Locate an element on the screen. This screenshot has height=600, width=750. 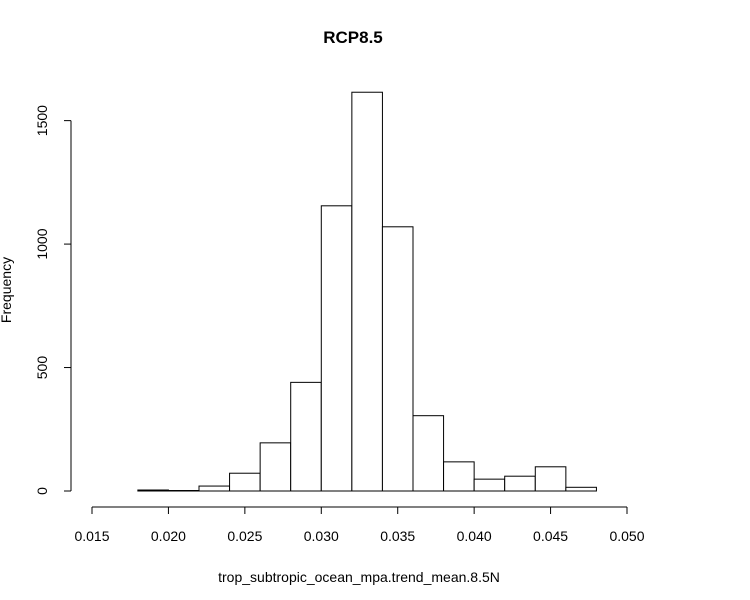
y-tick-label: 1500 is located at coordinates (42, 120).